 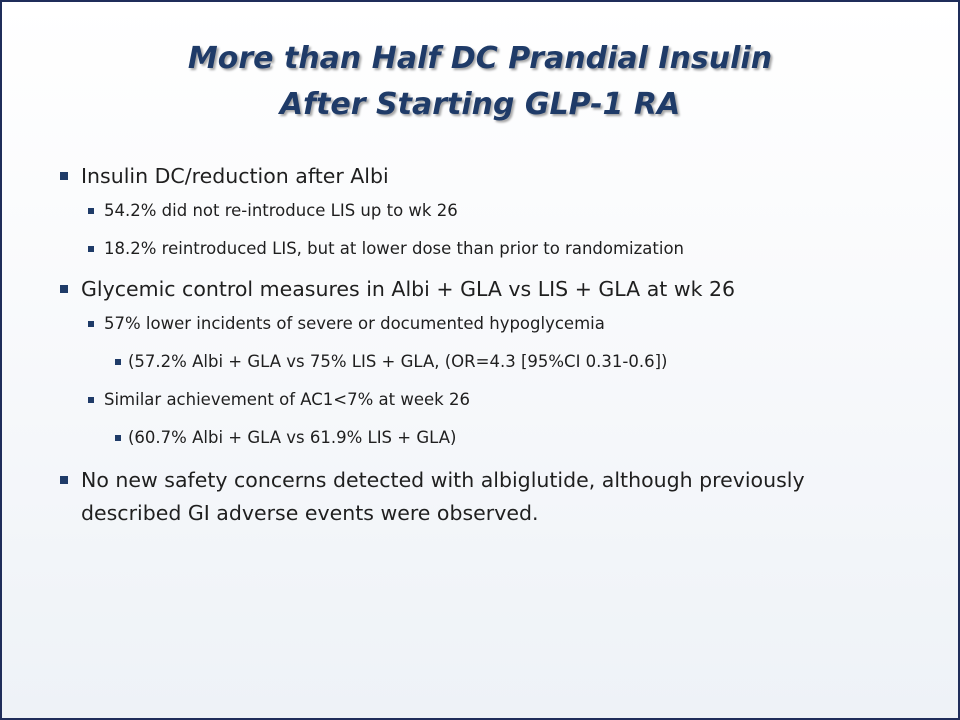 I want to click on bullet-text: Insulin DC/reduction after Albi, so click(x=235, y=176).